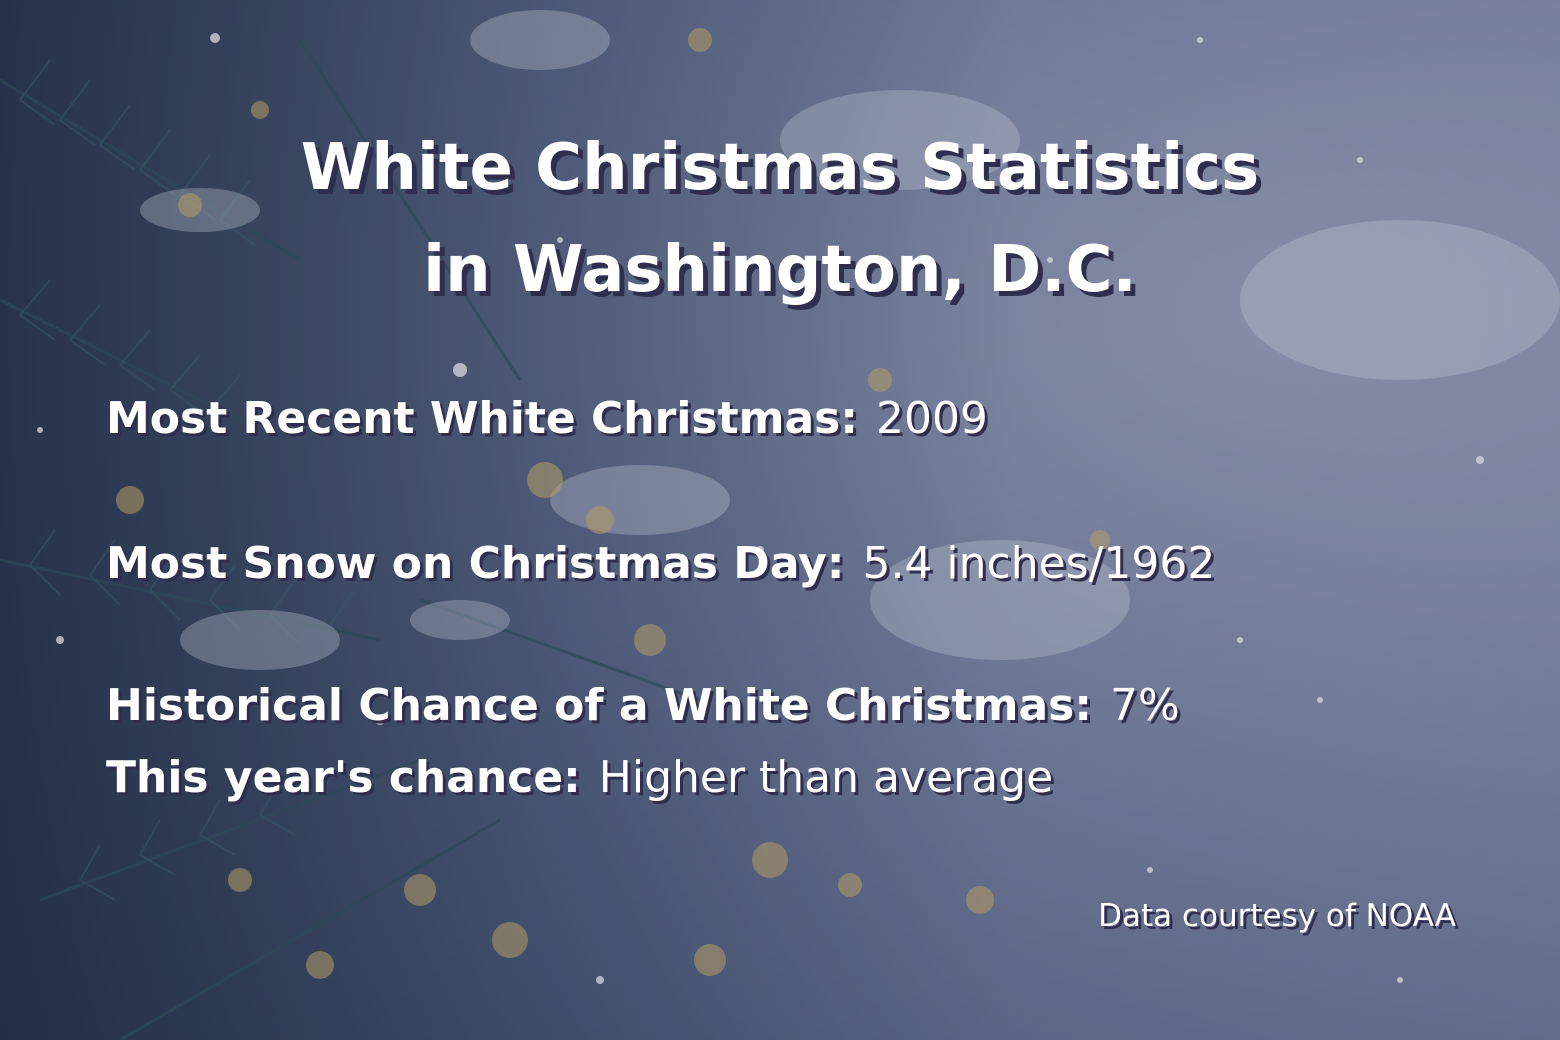  I want to click on stat-label: Most Snow on Christmas Day:, so click(475, 563).